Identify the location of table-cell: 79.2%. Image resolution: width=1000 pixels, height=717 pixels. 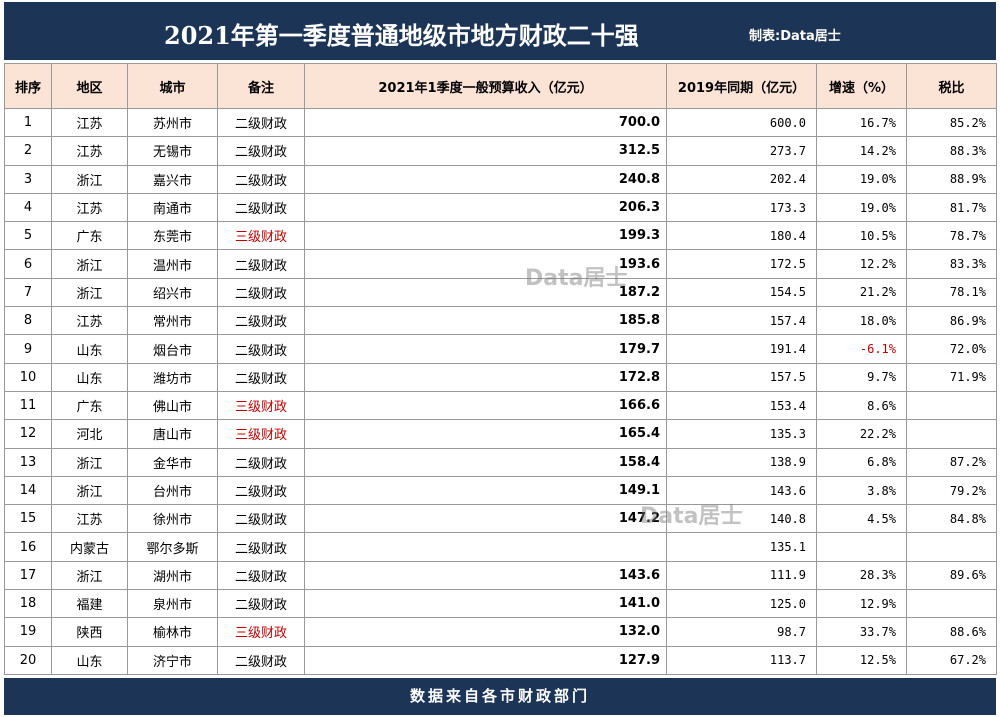
(951, 490).